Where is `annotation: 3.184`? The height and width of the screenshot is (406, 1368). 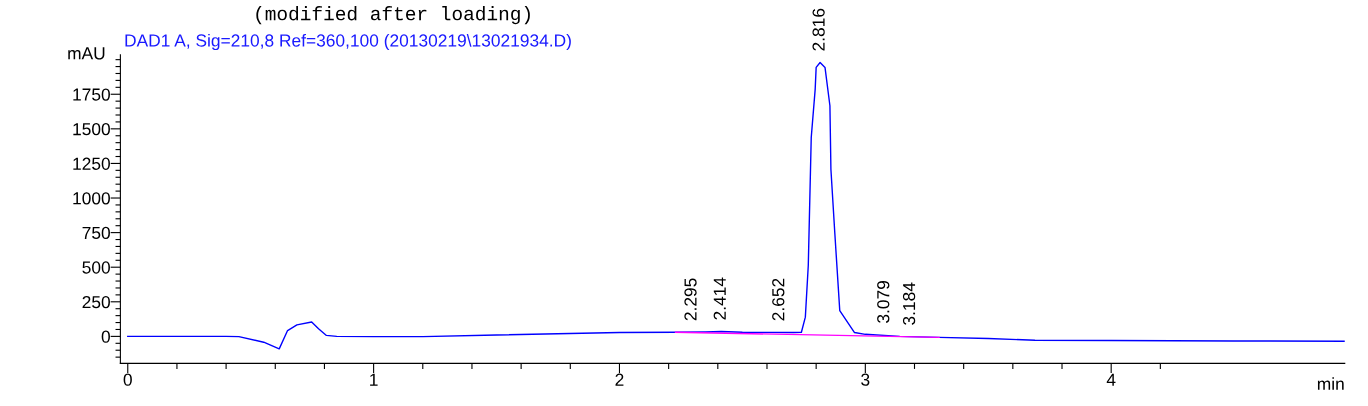 annotation: 3.184 is located at coordinates (909, 303).